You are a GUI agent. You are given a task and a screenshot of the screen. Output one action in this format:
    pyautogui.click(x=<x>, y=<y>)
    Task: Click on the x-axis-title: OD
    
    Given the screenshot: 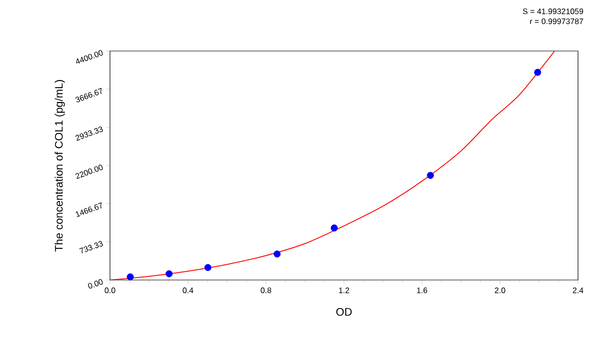 What is the action you would take?
    pyautogui.click(x=344, y=312)
    